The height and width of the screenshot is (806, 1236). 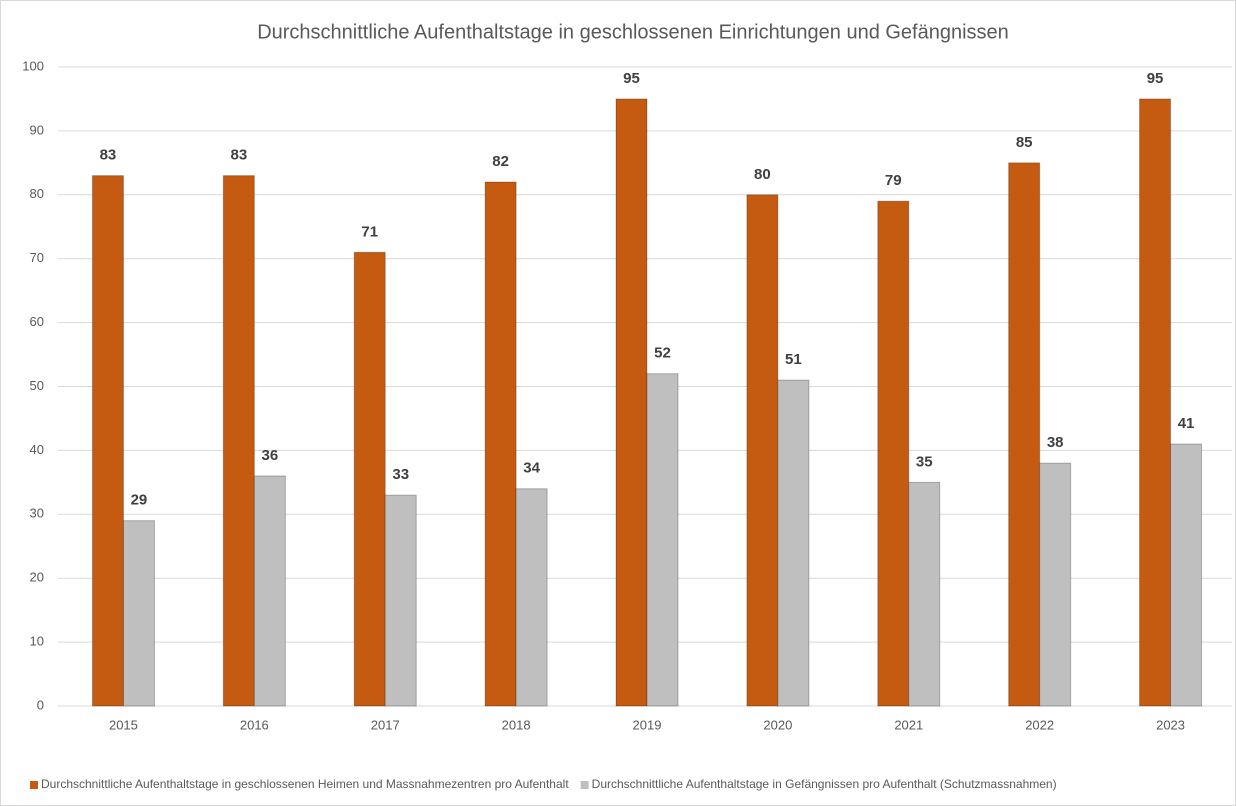 I want to click on value-label: 82, so click(x=500, y=161).